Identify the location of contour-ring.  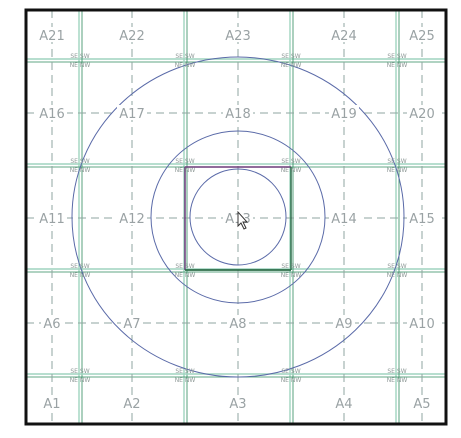
(238, 217).